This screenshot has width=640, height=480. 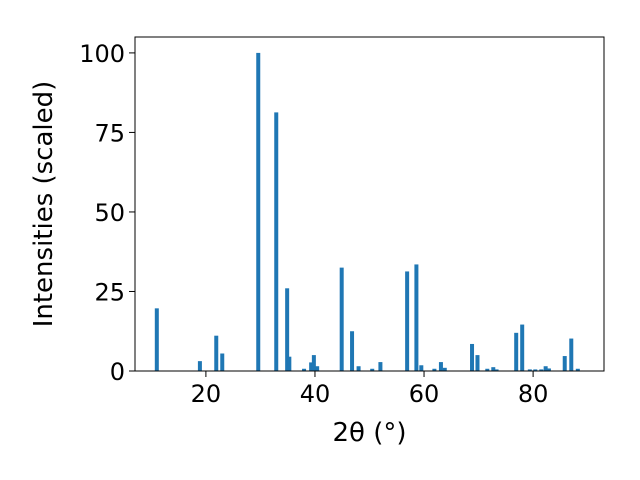 I want to click on x-tick-label: 80, so click(x=533, y=394).